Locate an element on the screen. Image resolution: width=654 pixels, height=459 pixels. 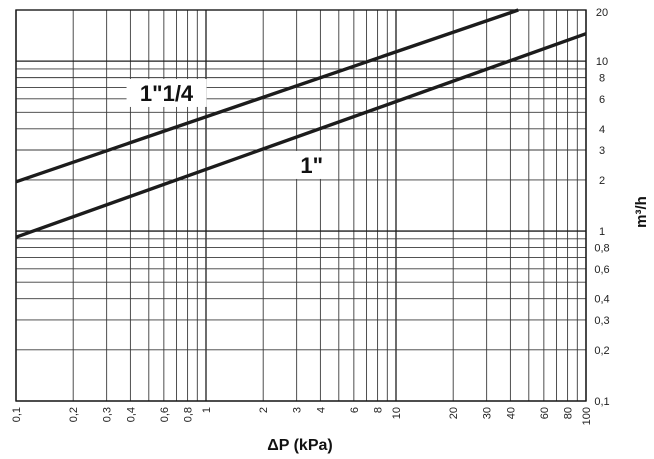
series-label-0: 1"1/4 is located at coordinates (167, 93).